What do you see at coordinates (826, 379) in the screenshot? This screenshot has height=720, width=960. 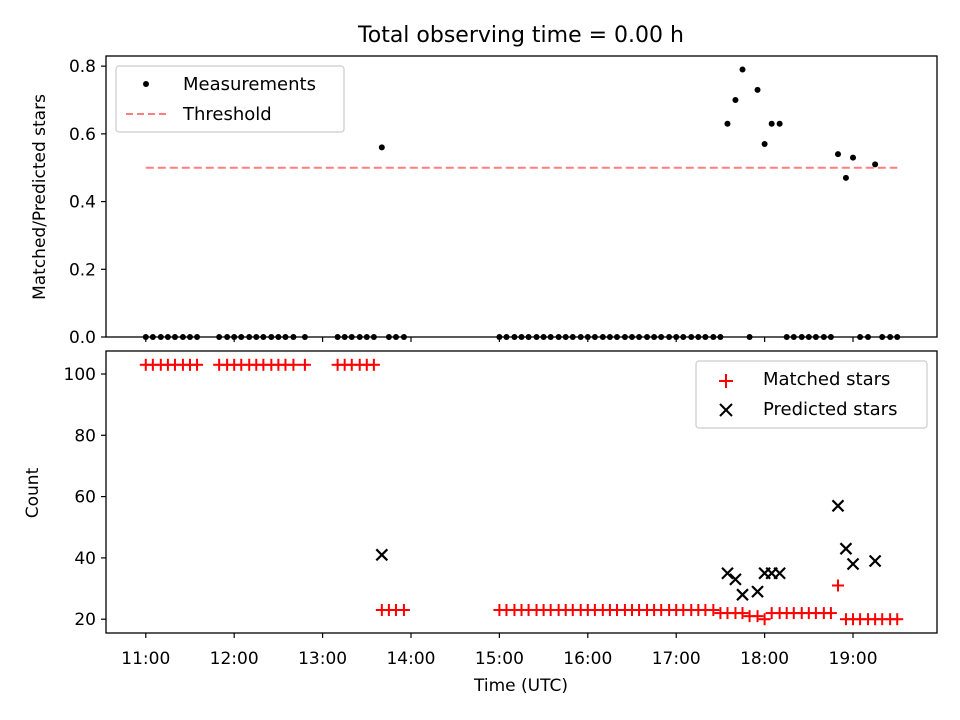 I see `legend-matched-label: Matched stars` at bounding box center [826, 379].